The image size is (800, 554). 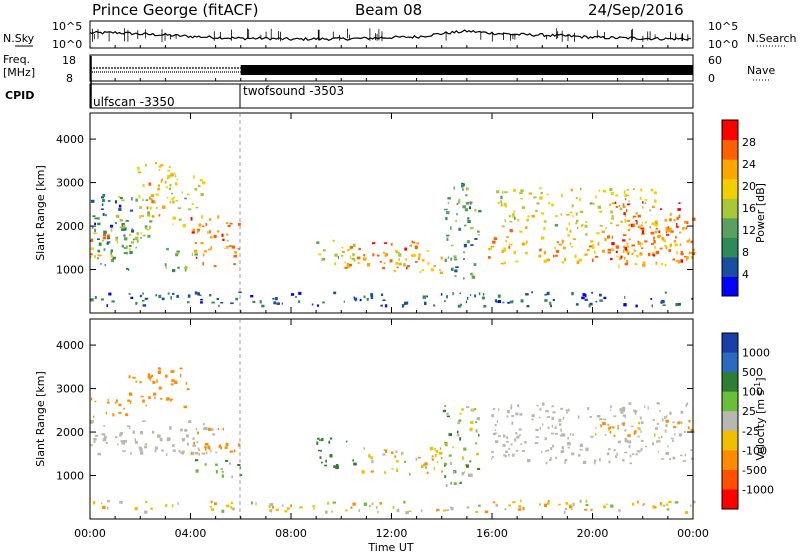 I want to click on x-tick-label: 04:00, so click(x=191, y=533).